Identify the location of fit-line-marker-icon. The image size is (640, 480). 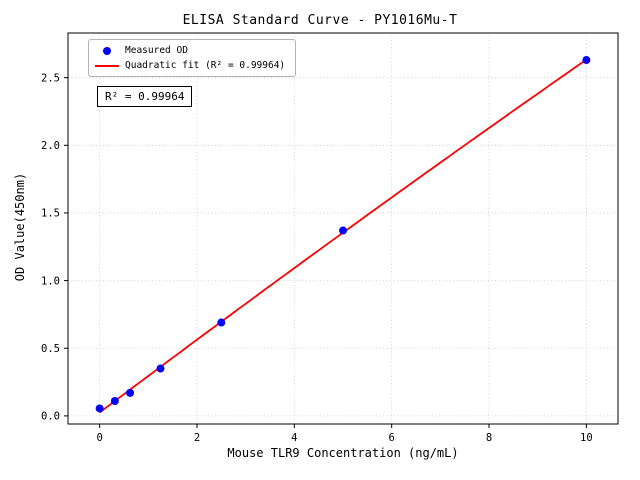
(107, 65).